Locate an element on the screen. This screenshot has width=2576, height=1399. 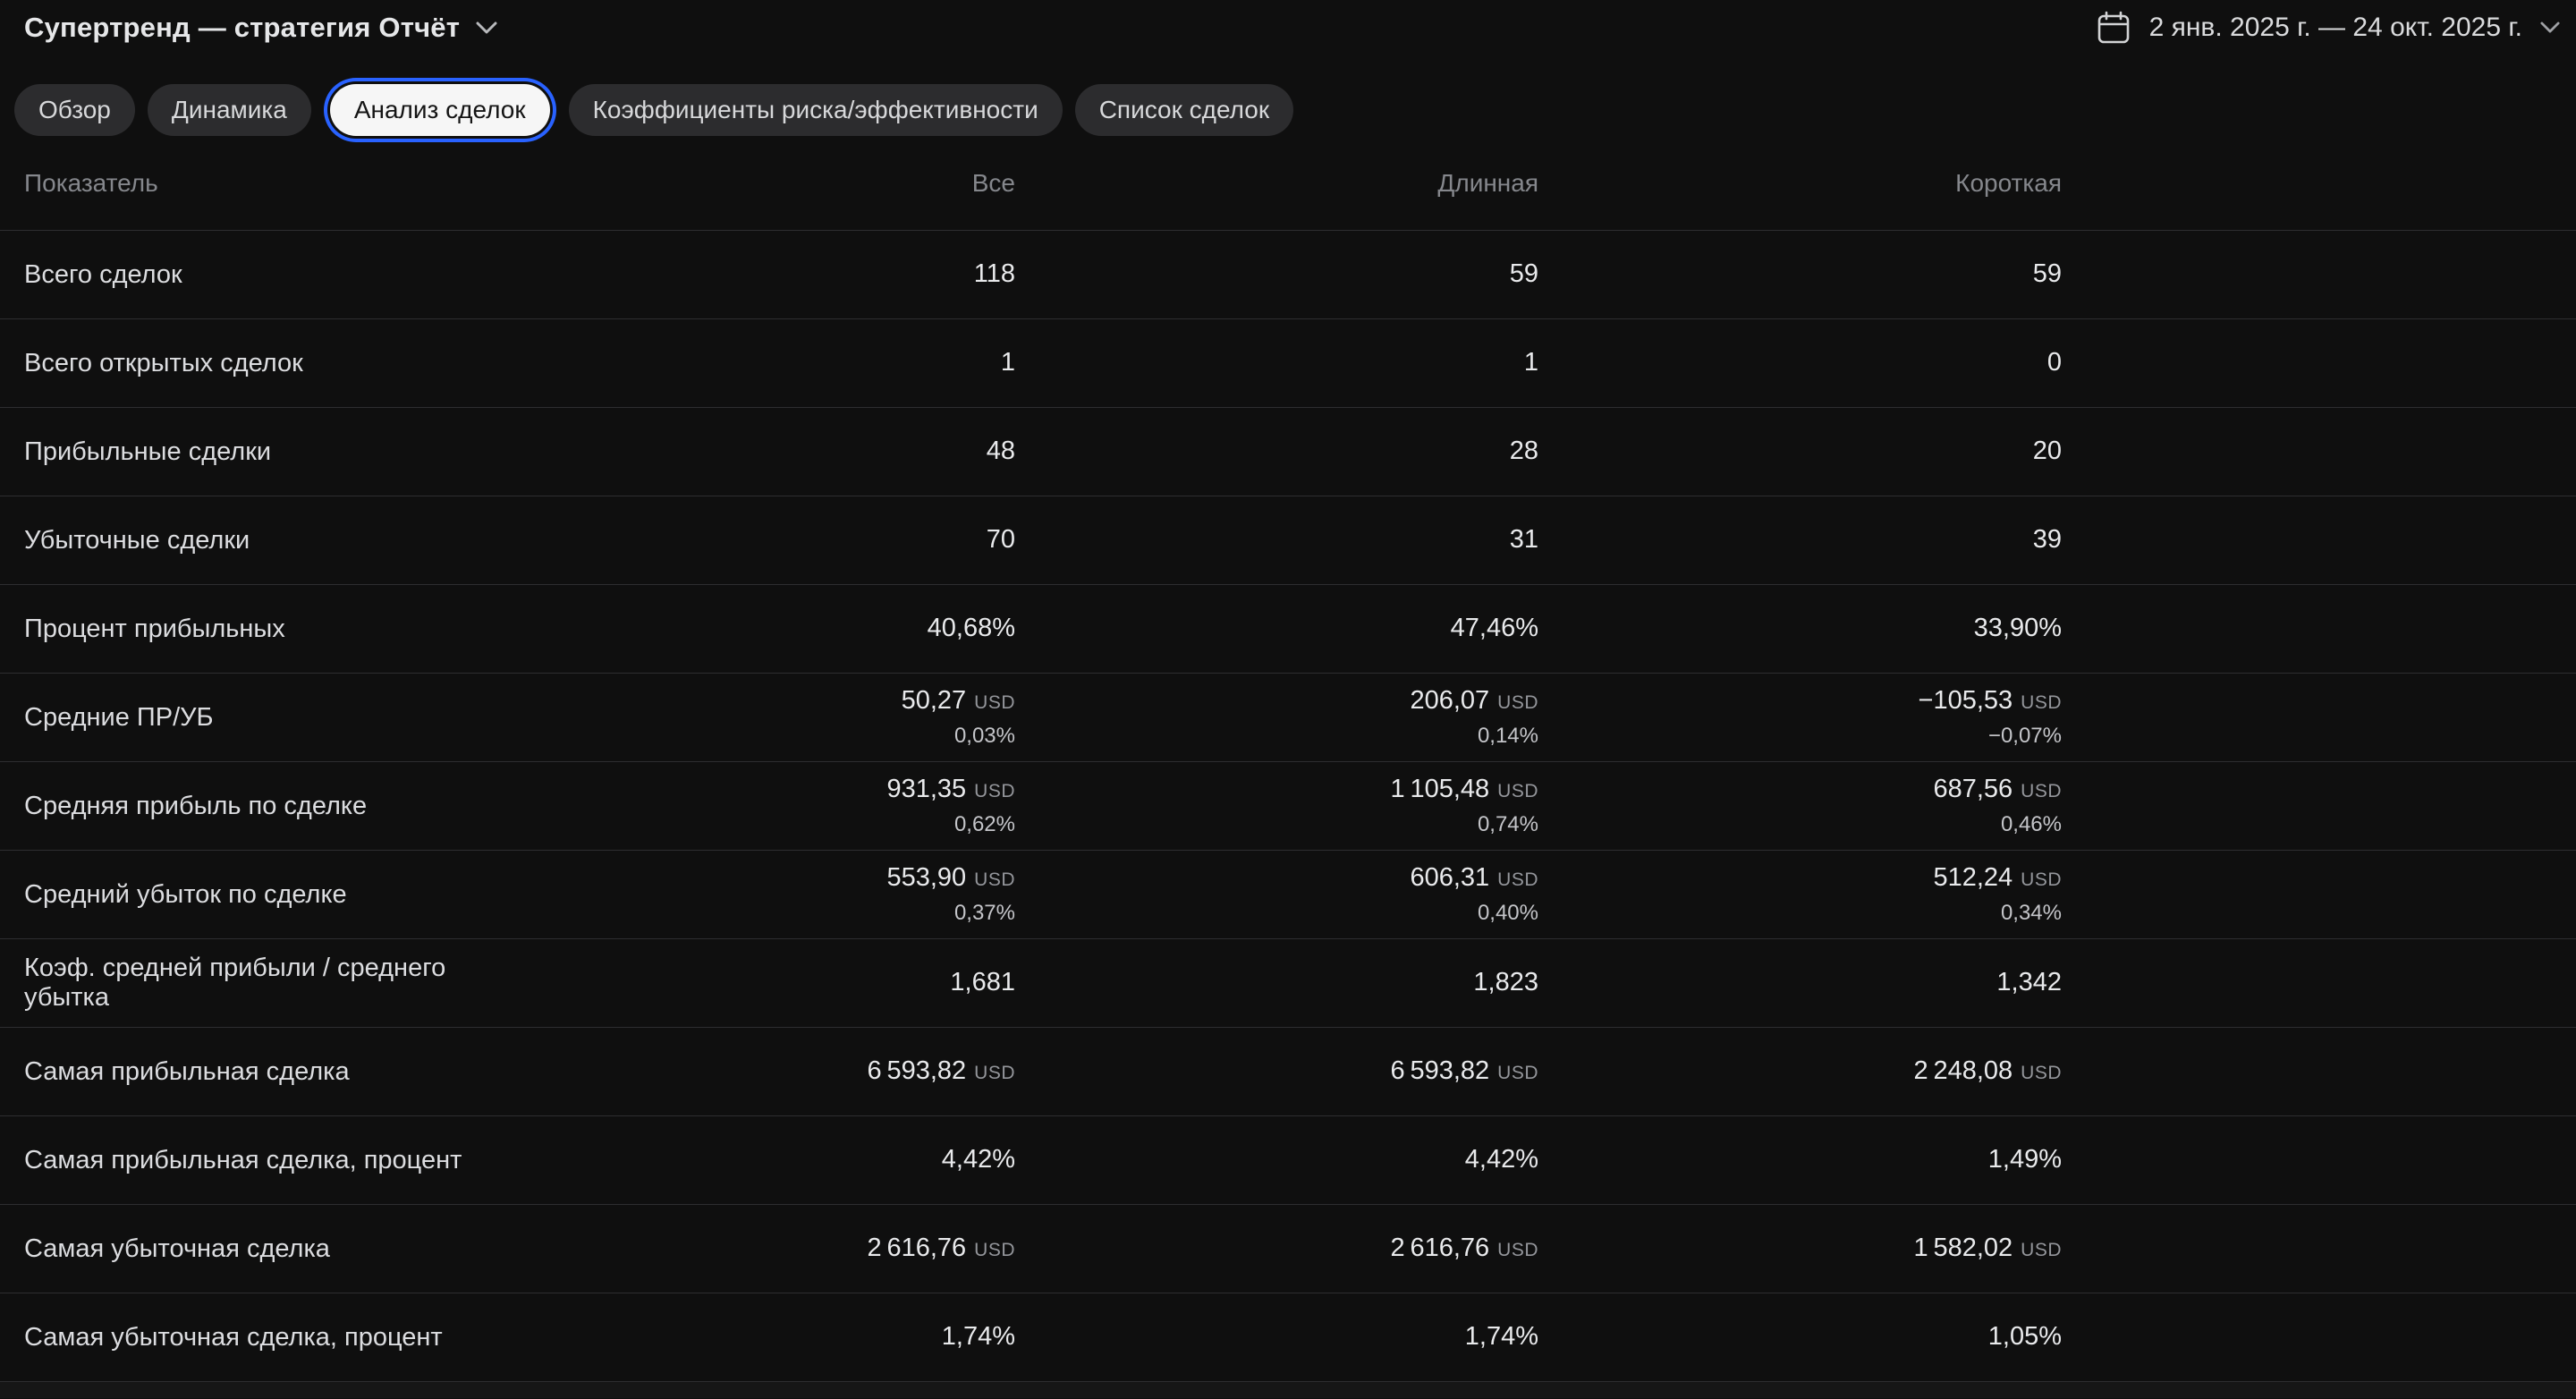
cell-all: 50,27 USD 0,03% is located at coordinates (753, 717).